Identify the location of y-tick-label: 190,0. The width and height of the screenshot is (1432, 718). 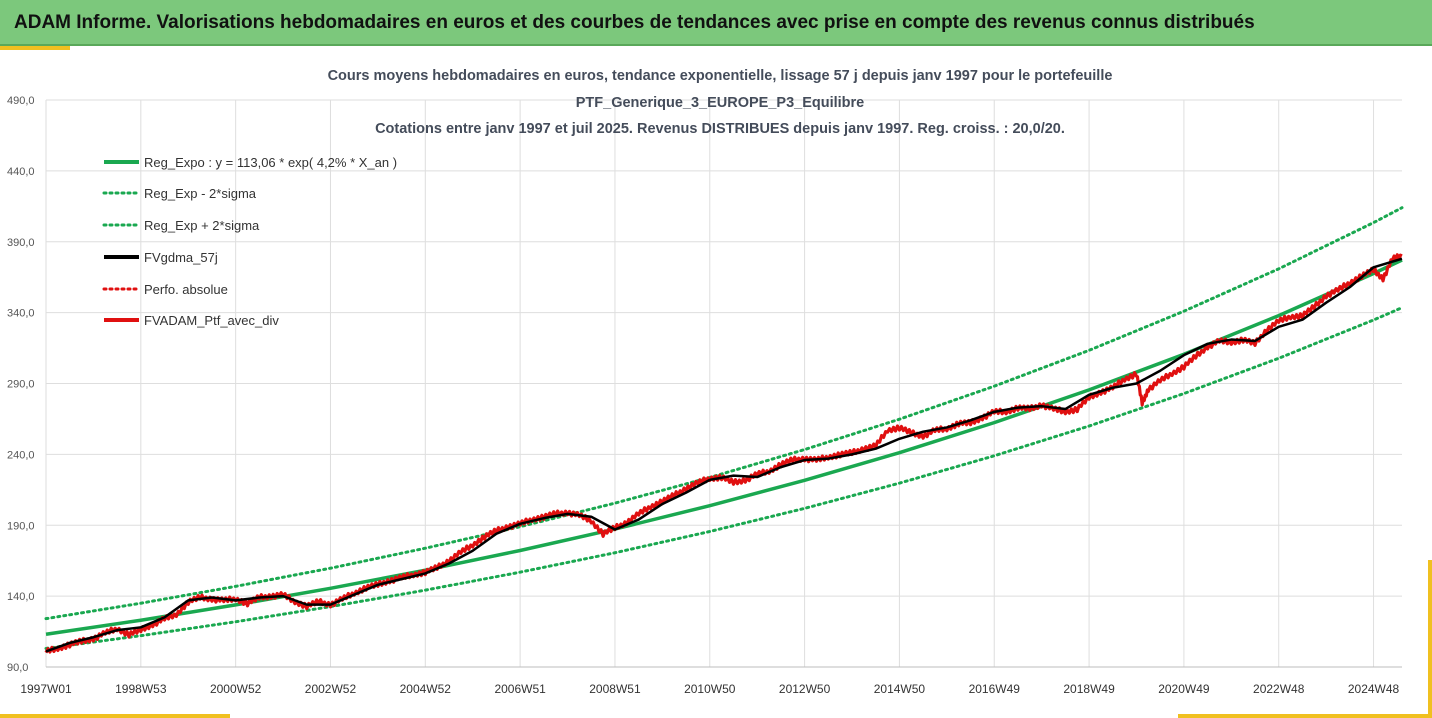
(21, 526).